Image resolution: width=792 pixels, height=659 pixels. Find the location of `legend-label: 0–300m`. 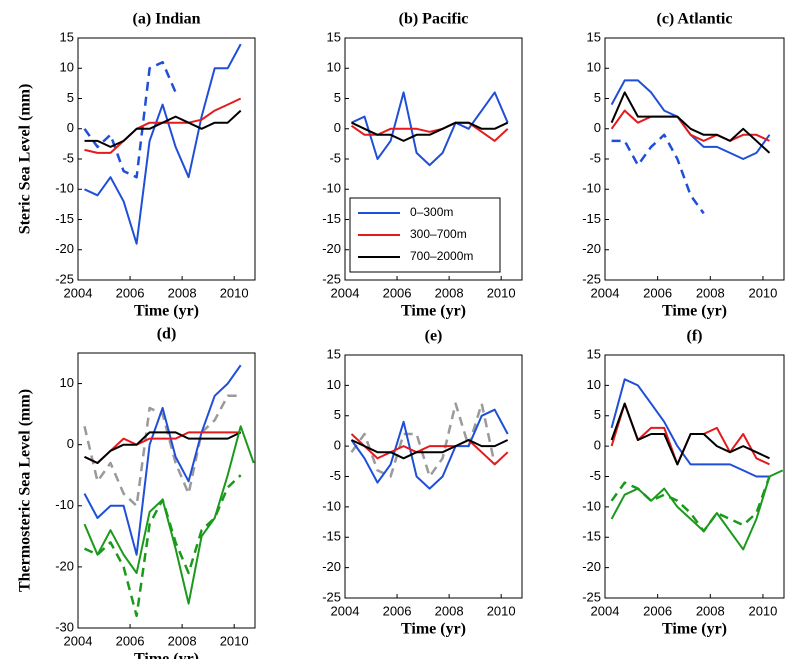

legend-label: 0–300m is located at coordinates (431, 212).